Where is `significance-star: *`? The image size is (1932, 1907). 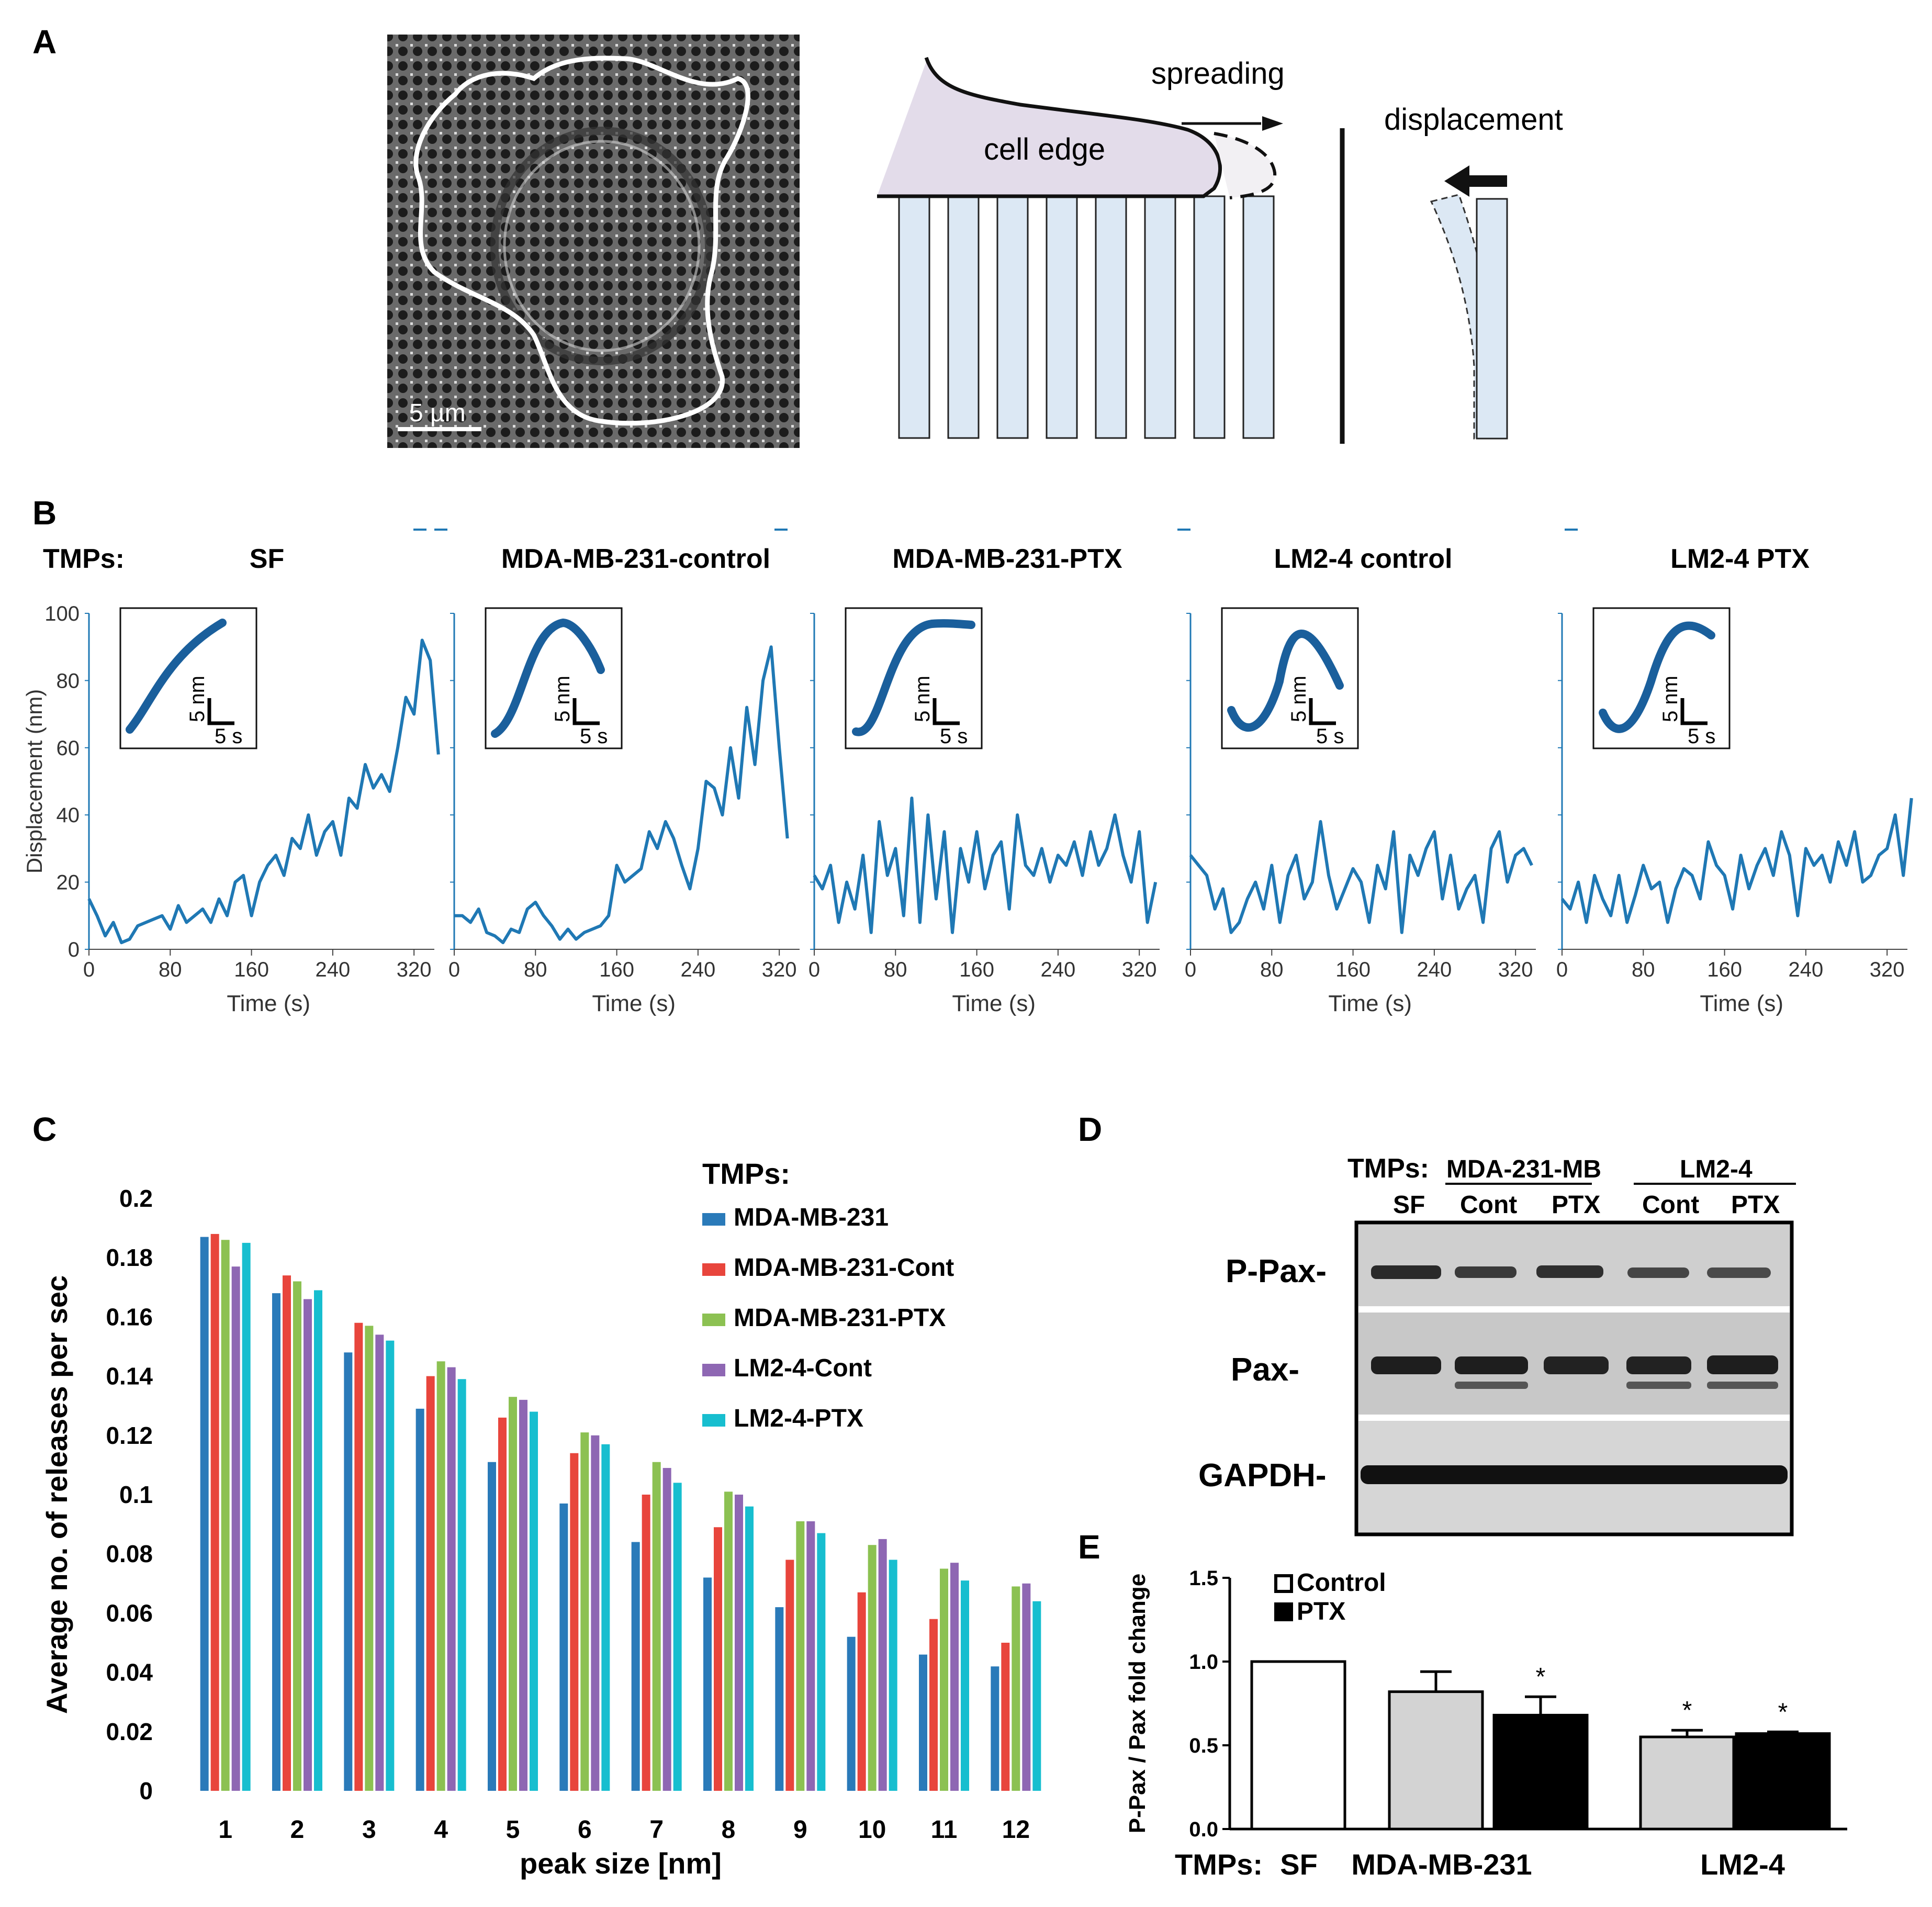
significance-star: * is located at coordinates (1687, 1711).